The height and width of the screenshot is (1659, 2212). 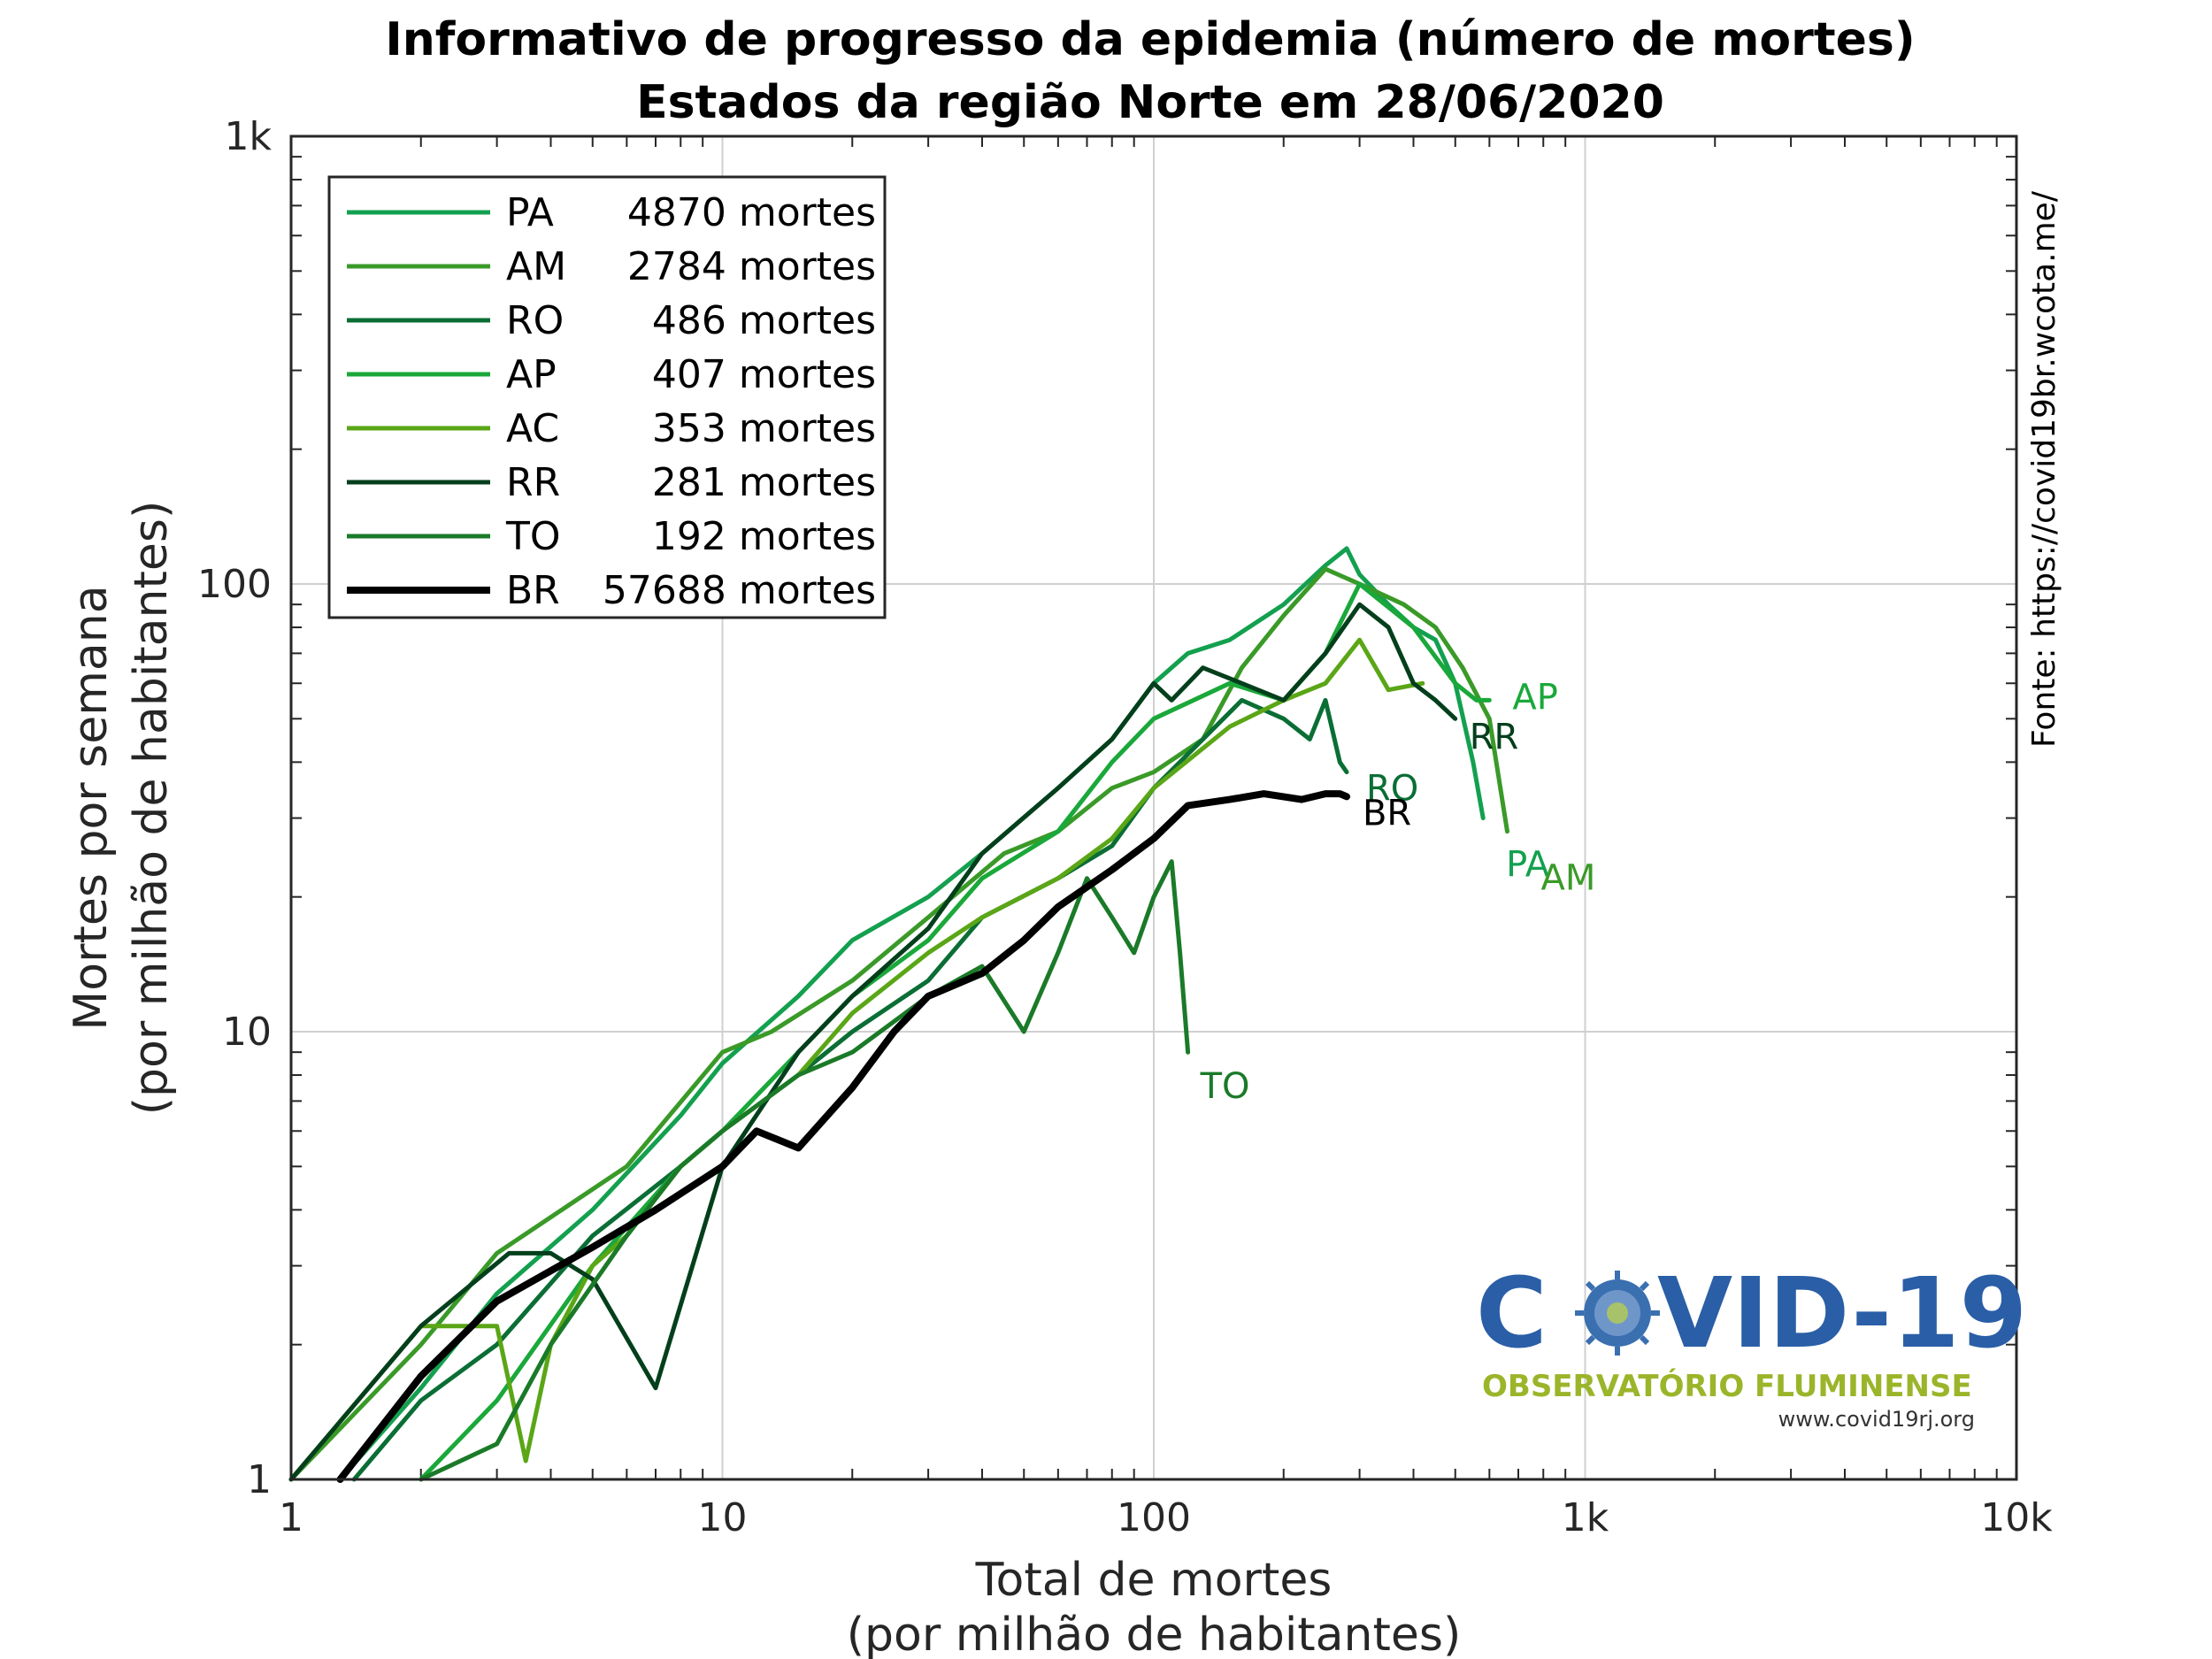 I want to click on legend-code-ap: AP, so click(x=532, y=375).